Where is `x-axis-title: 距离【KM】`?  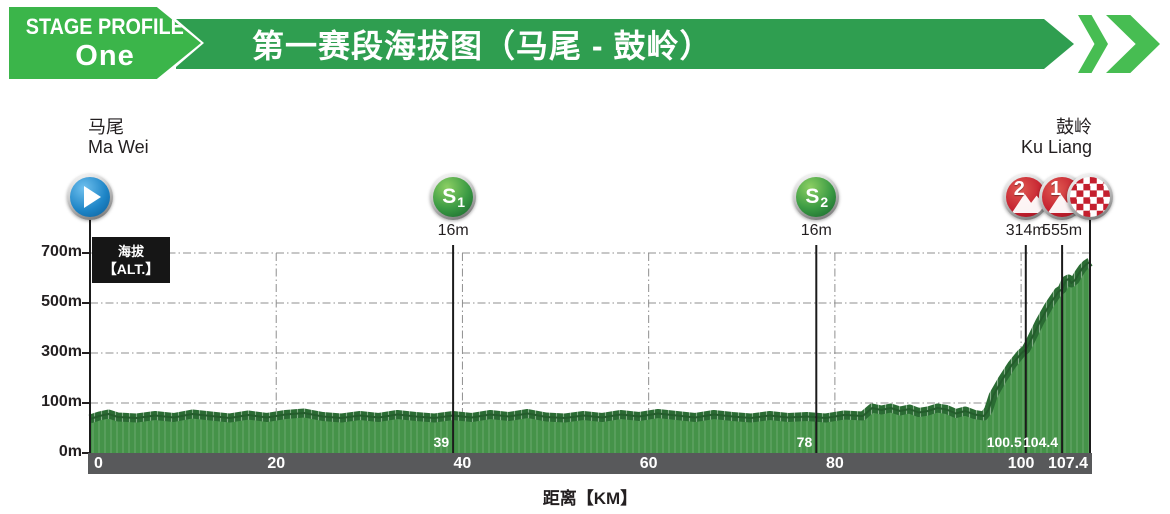 x-axis-title: 距离【KM】 is located at coordinates (590, 498).